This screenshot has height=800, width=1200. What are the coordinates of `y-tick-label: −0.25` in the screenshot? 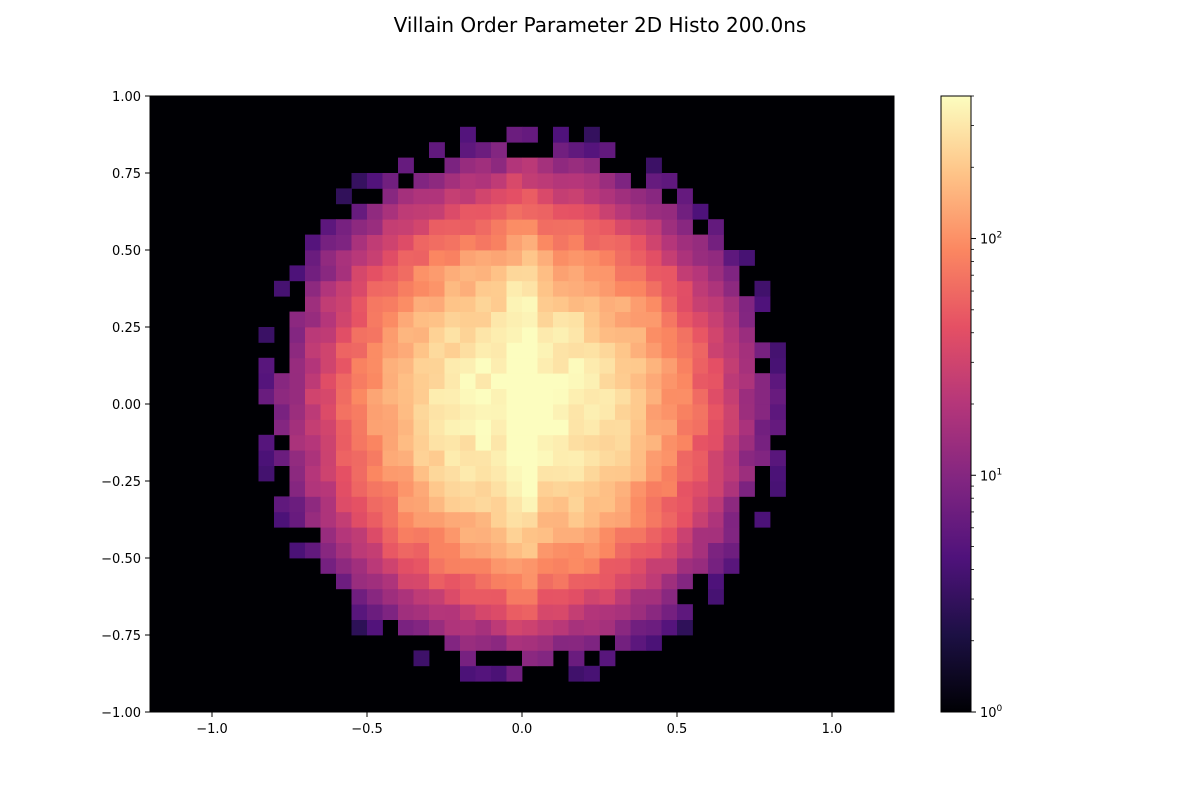 It's located at (121, 482).